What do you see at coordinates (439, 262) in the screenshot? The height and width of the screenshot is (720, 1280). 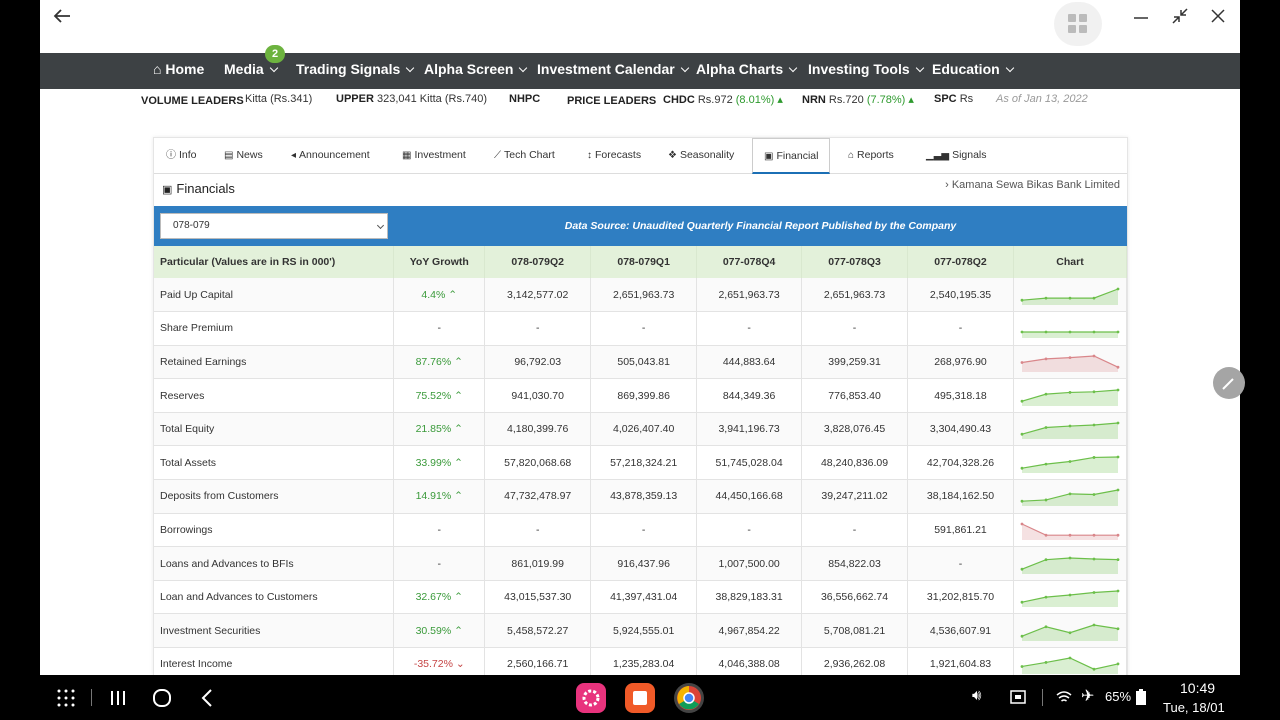 I see `column-header: YoY Growth` at bounding box center [439, 262].